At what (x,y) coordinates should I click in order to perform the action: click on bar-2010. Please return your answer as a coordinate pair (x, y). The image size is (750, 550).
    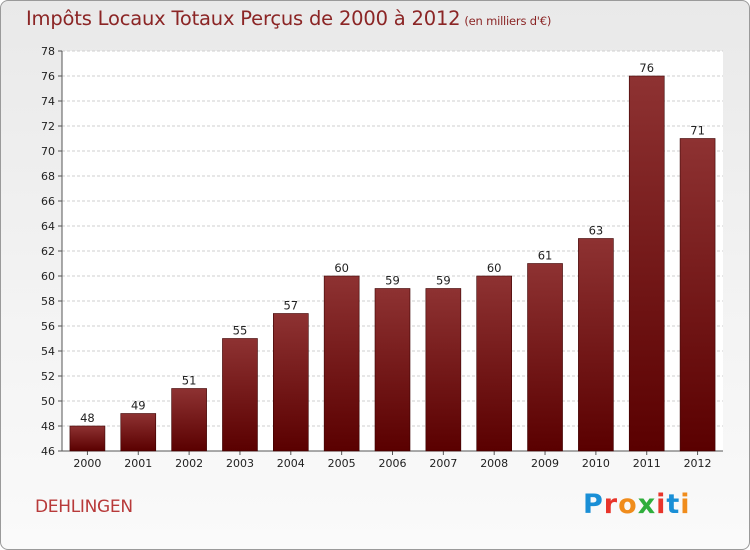
    Looking at the image, I should click on (596, 345).